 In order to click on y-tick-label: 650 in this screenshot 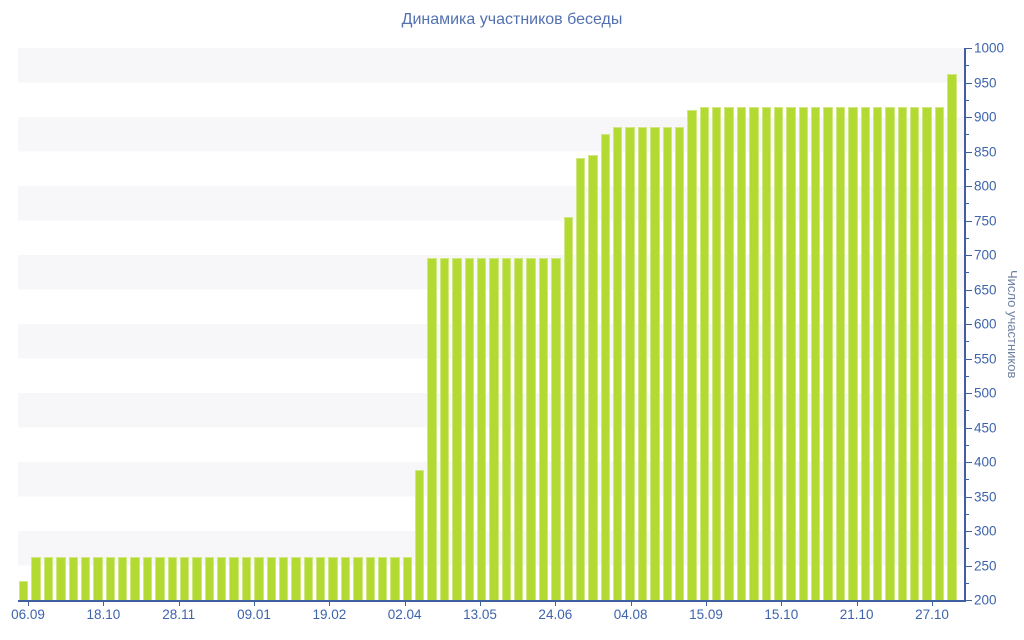, I will do `click(985, 289)`.